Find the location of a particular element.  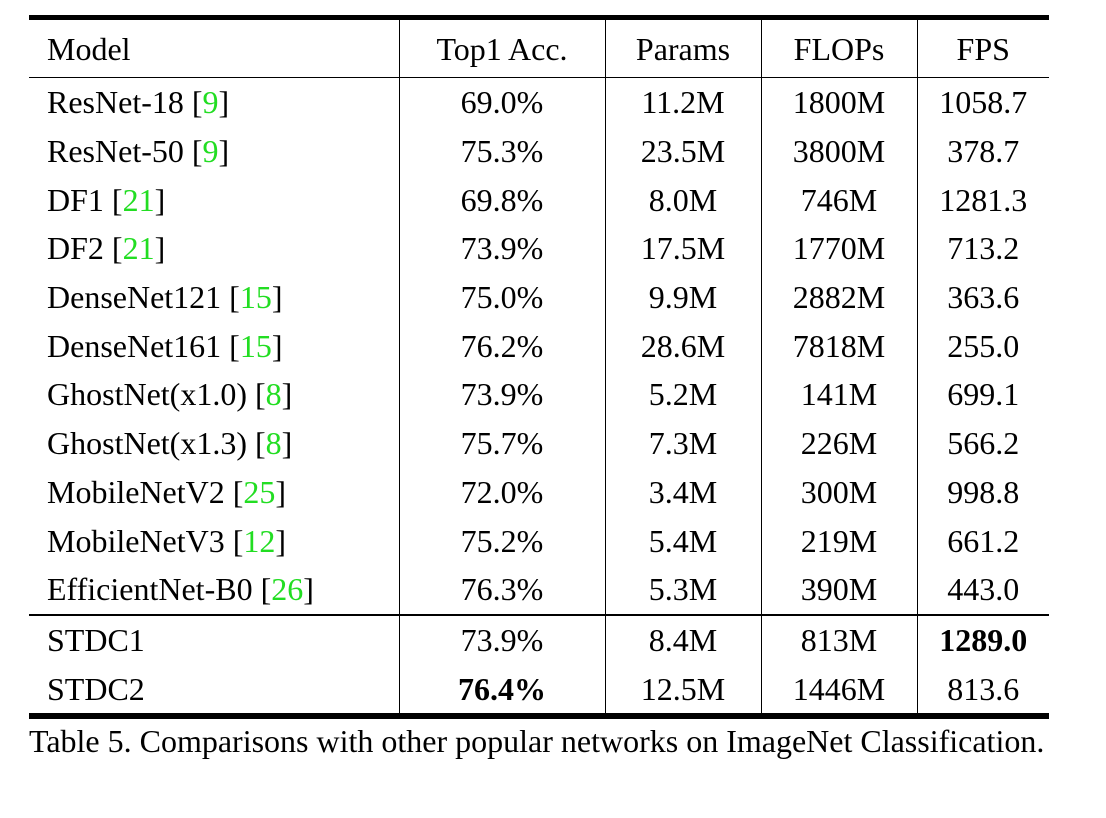

value: 219M is located at coordinates (839, 540).